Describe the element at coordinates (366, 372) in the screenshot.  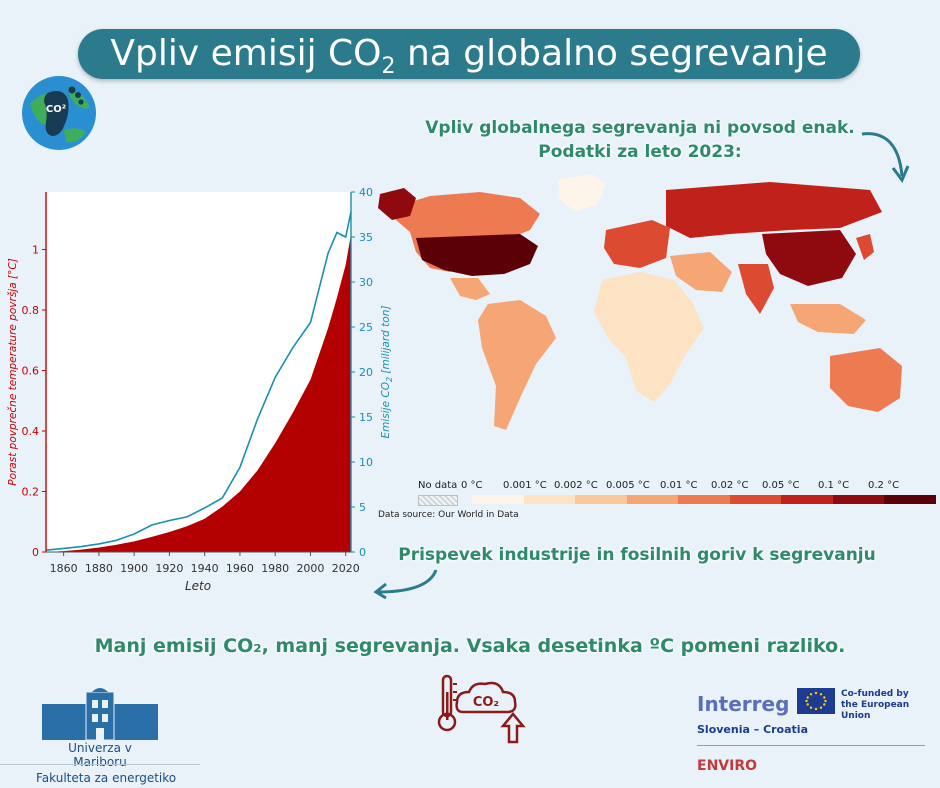
I see `right-y-tick-label: 20` at that location.